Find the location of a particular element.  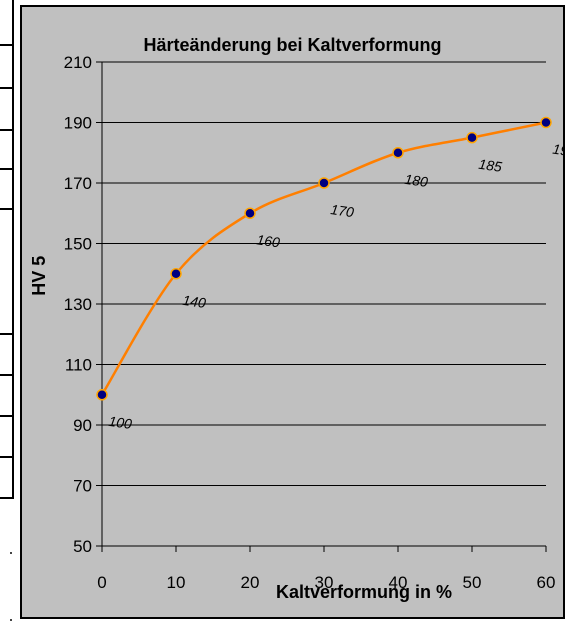

data-label: 190 is located at coordinates (557, 150).